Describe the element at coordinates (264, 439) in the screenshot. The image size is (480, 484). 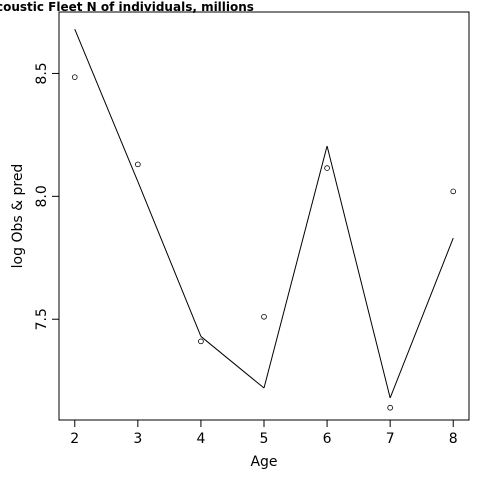
I see `x-tick-label: 5` at that location.